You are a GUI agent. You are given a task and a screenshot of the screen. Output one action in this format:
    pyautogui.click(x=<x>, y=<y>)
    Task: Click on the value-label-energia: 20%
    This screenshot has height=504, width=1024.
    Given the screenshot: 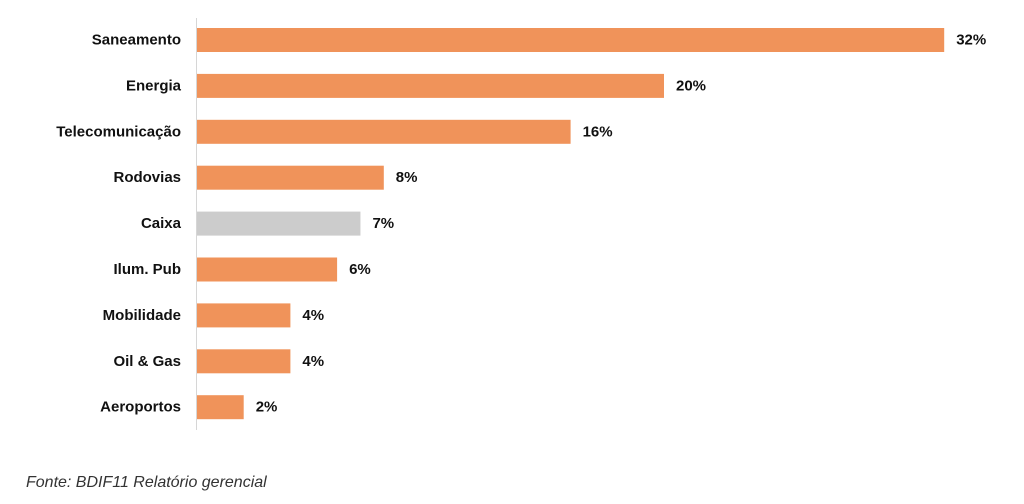 What is the action you would take?
    pyautogui.click(x=691, y=85)
    